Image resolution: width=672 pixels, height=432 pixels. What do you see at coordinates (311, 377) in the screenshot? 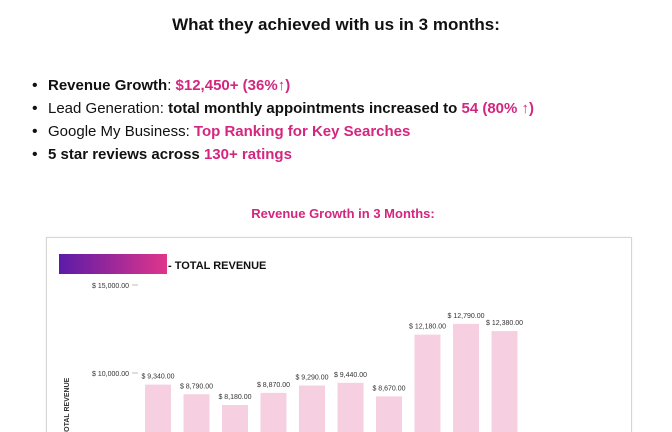
I see `bar-value-label: $ 9,290.00` at bounding box center [311, 377].